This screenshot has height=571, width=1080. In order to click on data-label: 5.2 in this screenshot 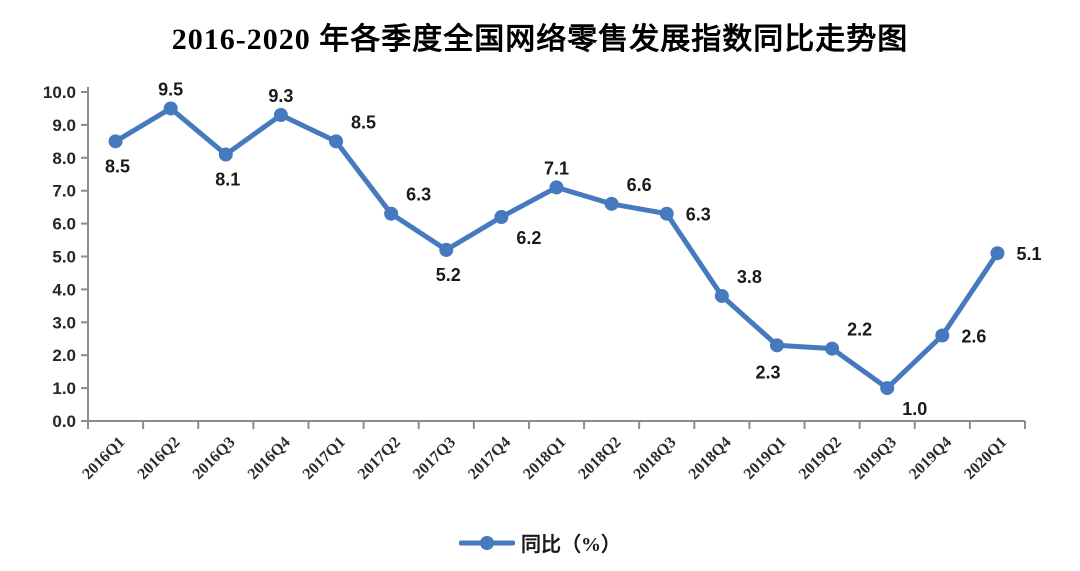, I will do `click(448, 275)`.